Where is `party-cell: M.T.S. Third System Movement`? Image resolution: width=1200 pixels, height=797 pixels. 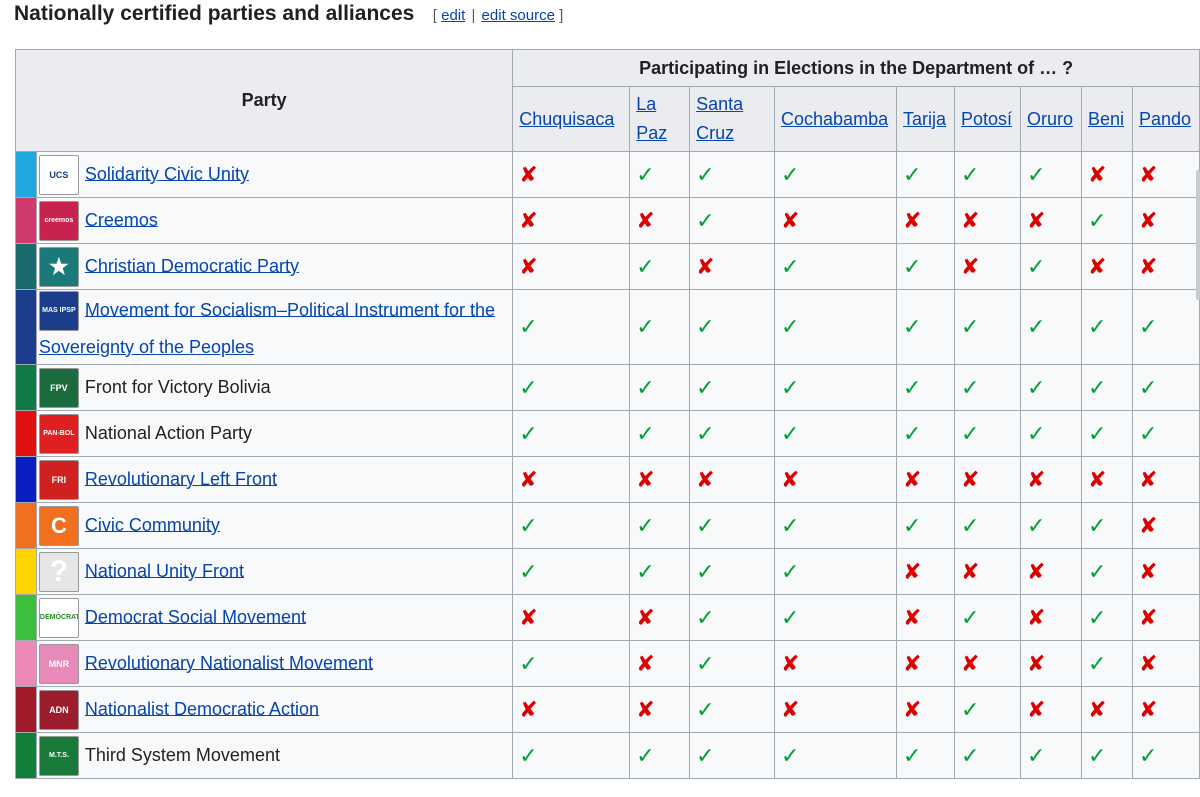 party-cell: M.T.S. Third System Movement is located at coordinates (274, 755).